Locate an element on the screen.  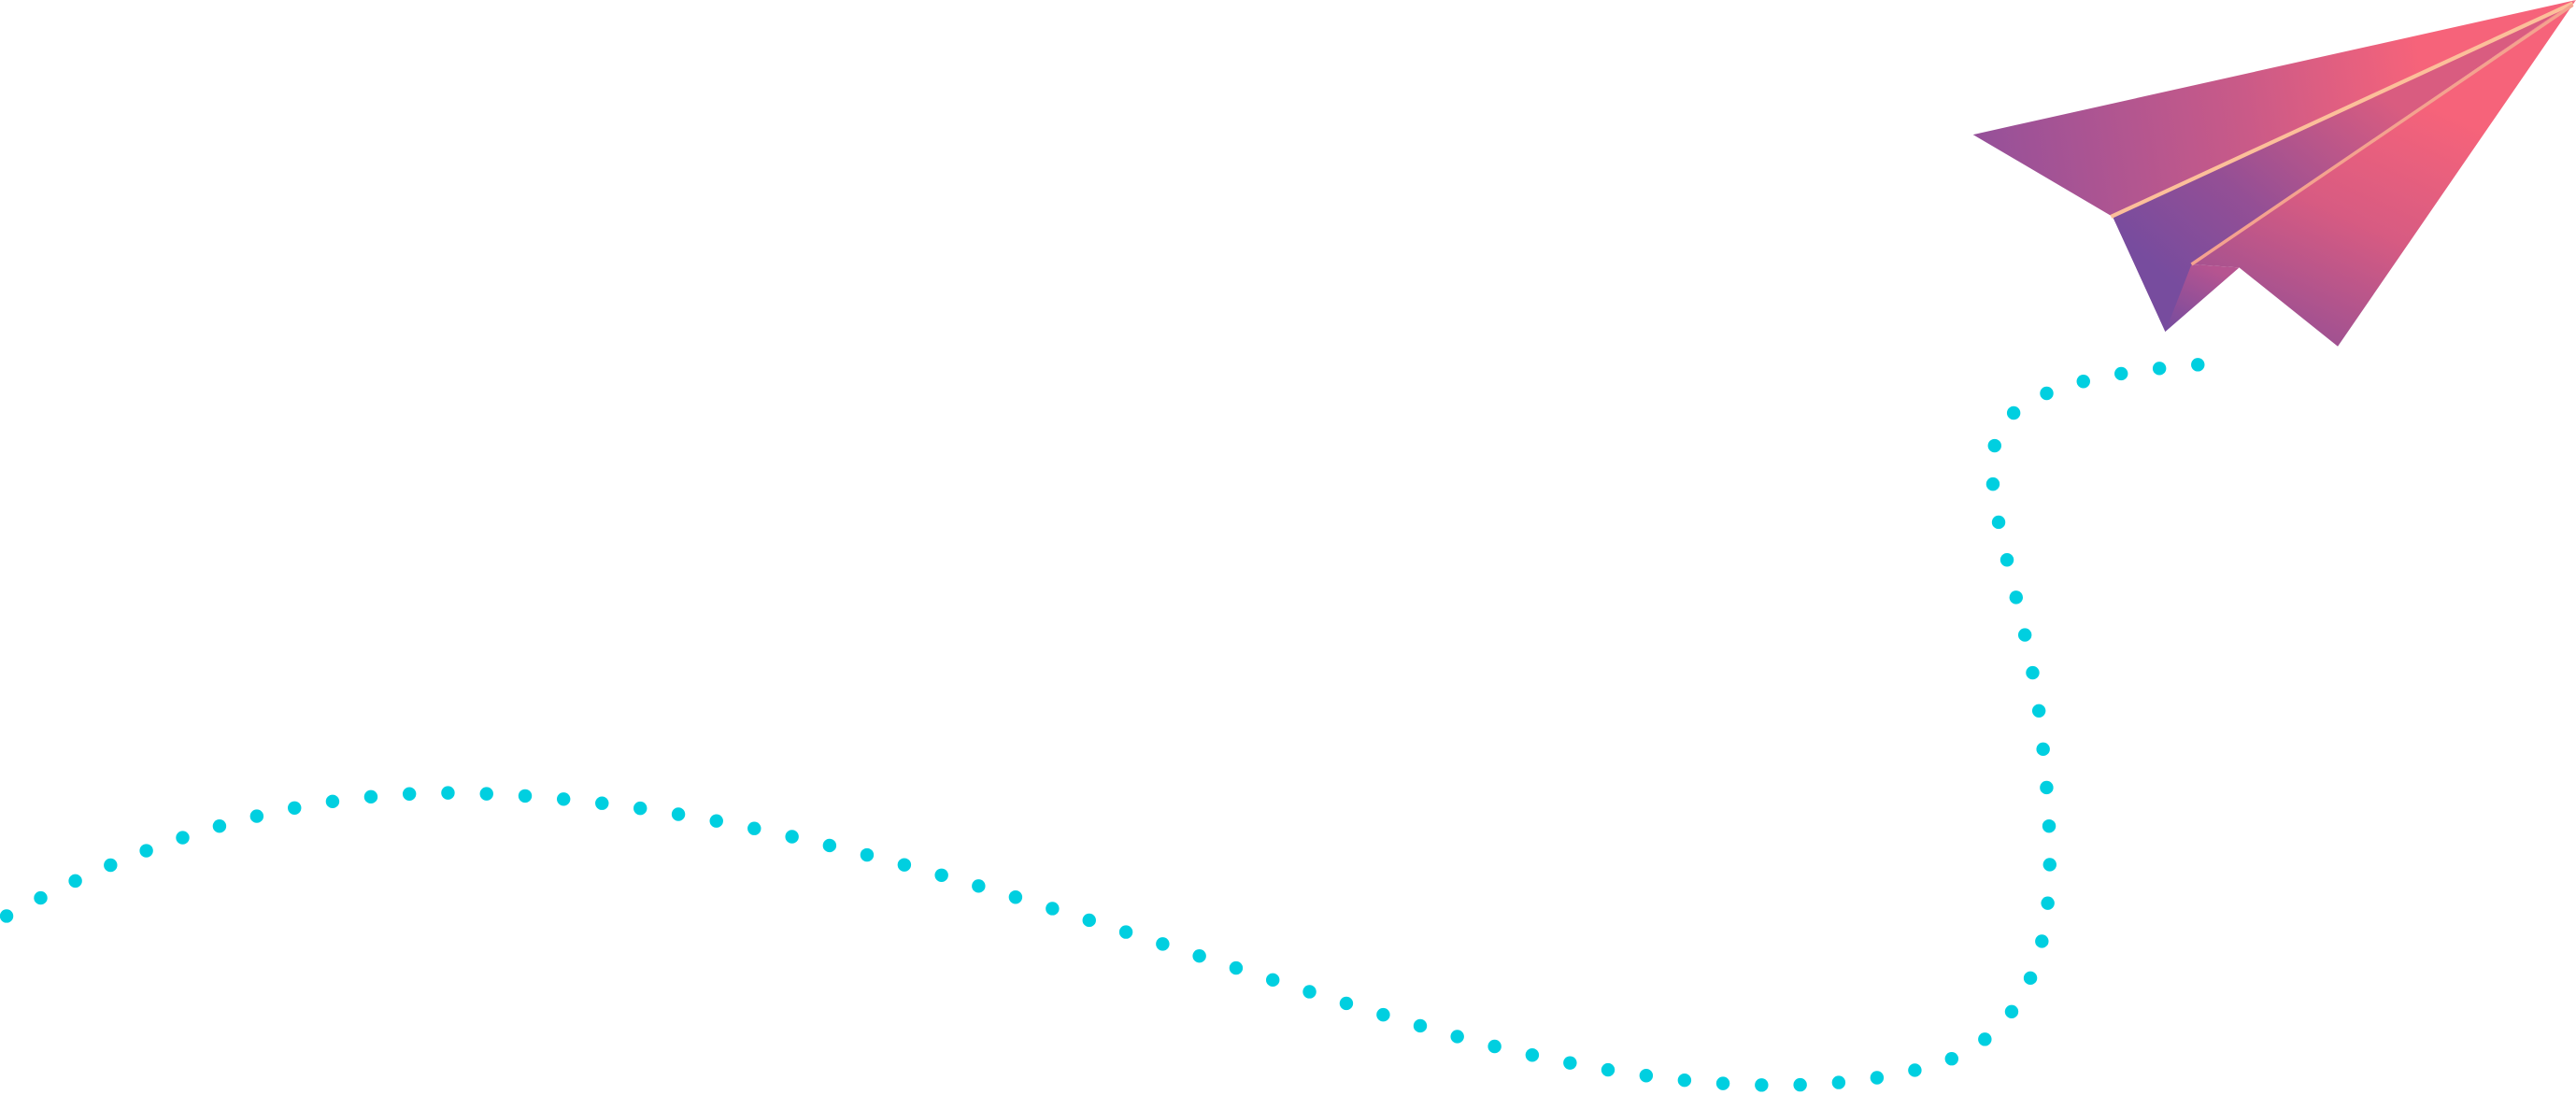
paper-plane-icon is located at coordinates (2274, 173).